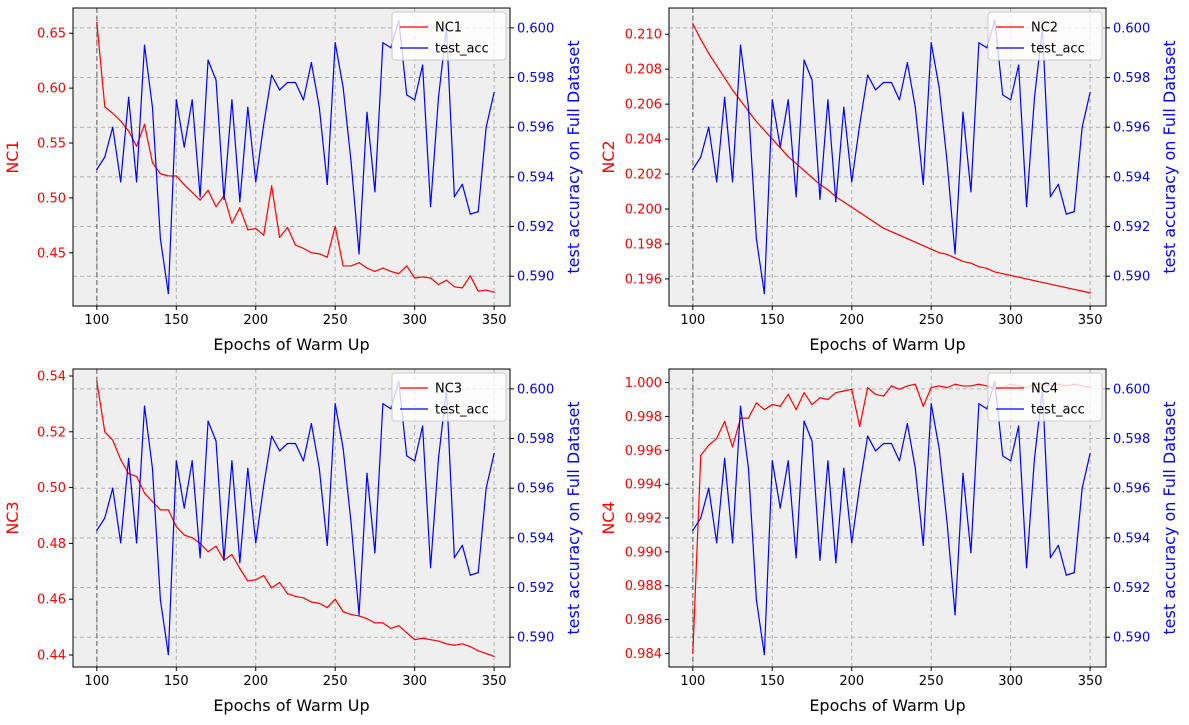 This screenshot has height=725, width=1189. I want to click on y2-tick-label: 0.600, so click(535, 28).